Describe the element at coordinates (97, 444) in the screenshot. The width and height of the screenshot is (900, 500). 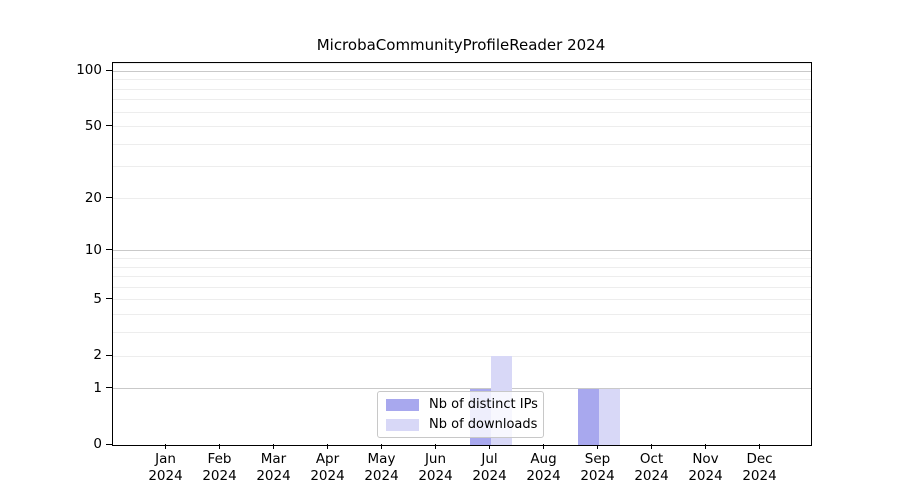
I see `y-tick-label: 0` at that location.